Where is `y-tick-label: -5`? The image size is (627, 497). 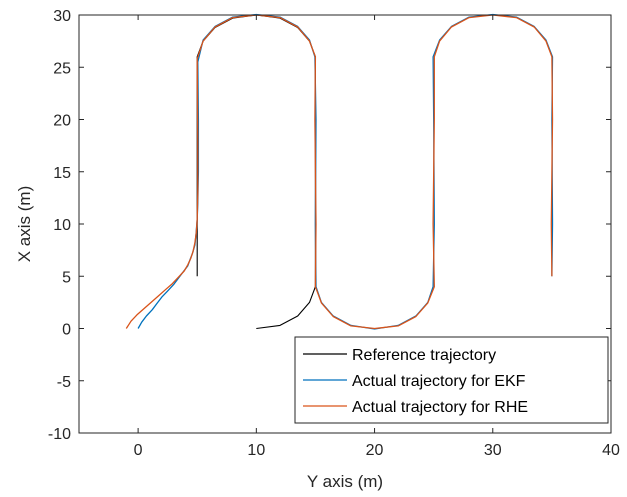 y-tick-label: -5 is located at coordinates (64, 382).